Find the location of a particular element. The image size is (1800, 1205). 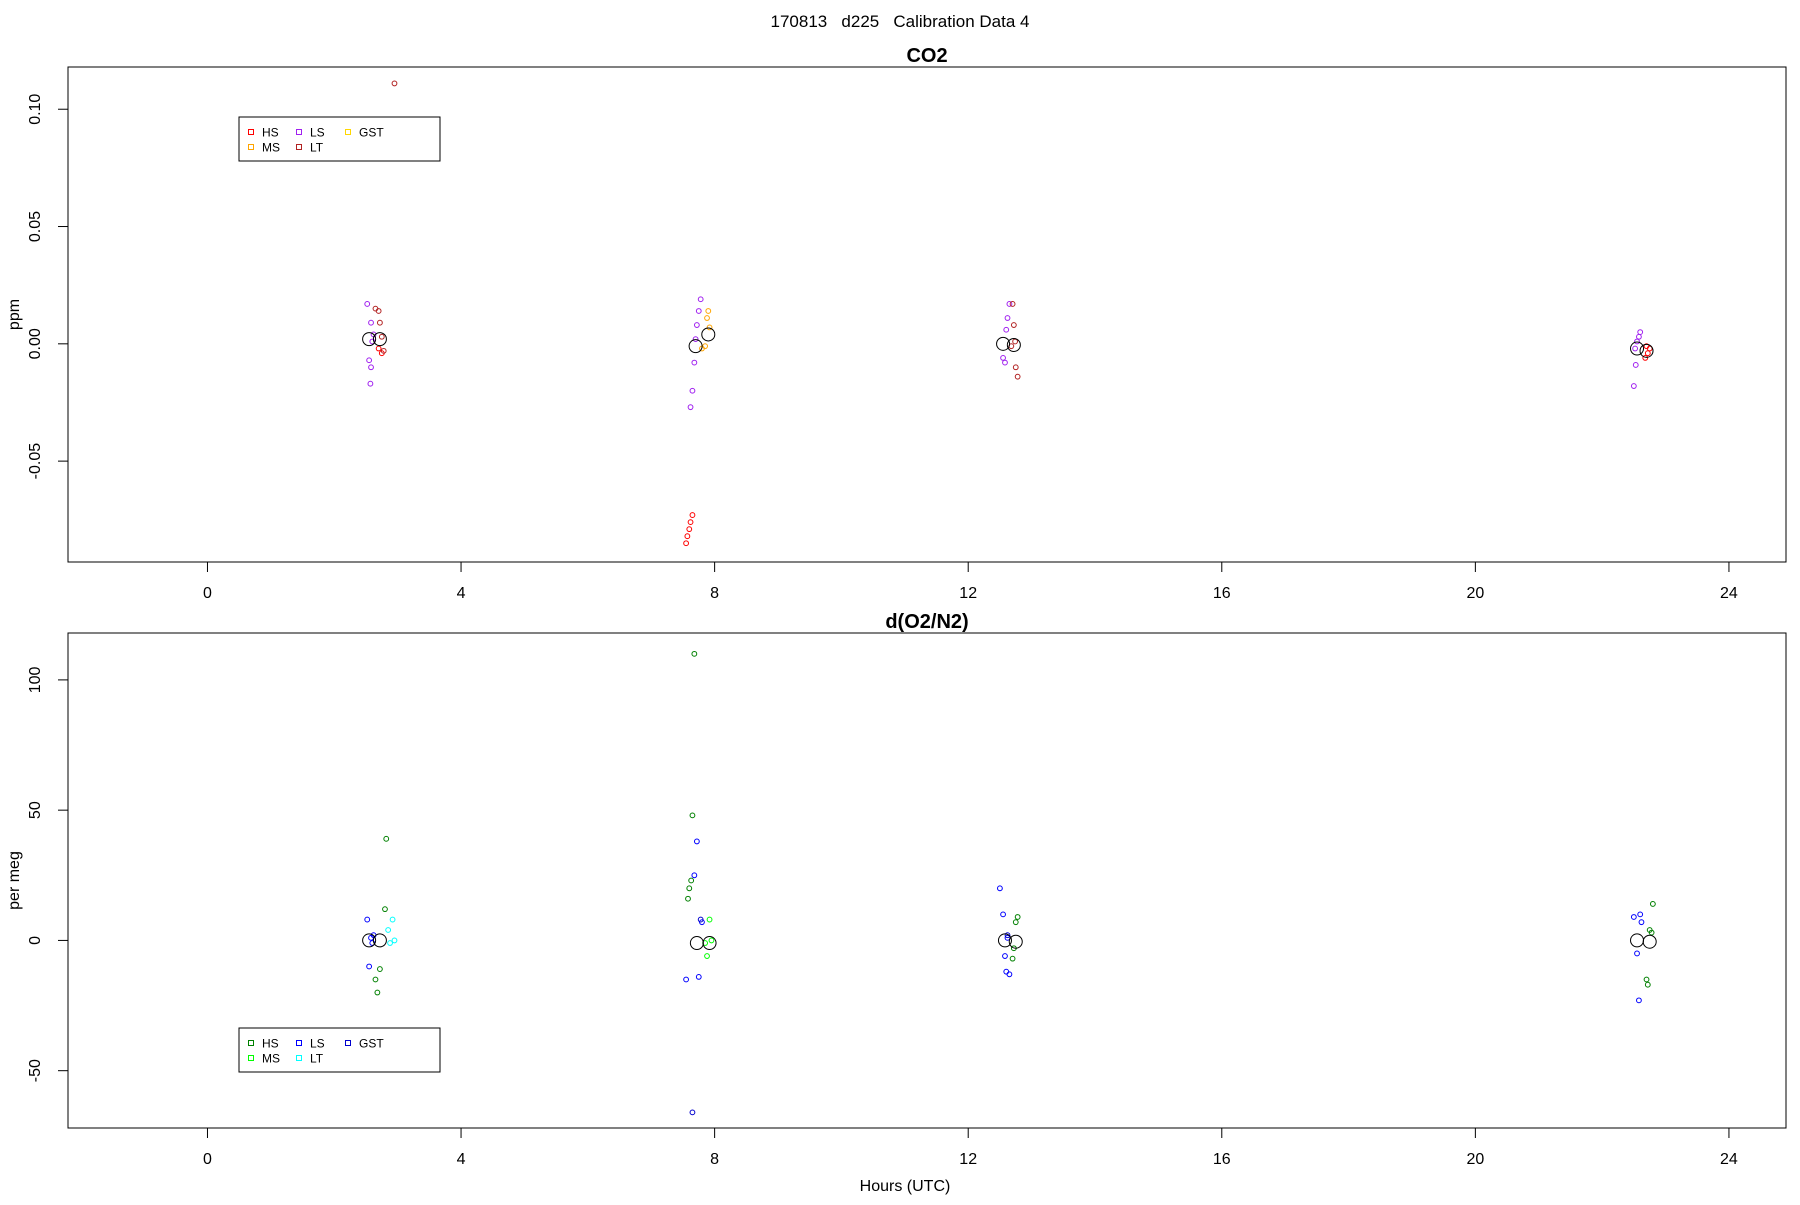

x-tick-label: 12 is located at coordinates (968, 593).